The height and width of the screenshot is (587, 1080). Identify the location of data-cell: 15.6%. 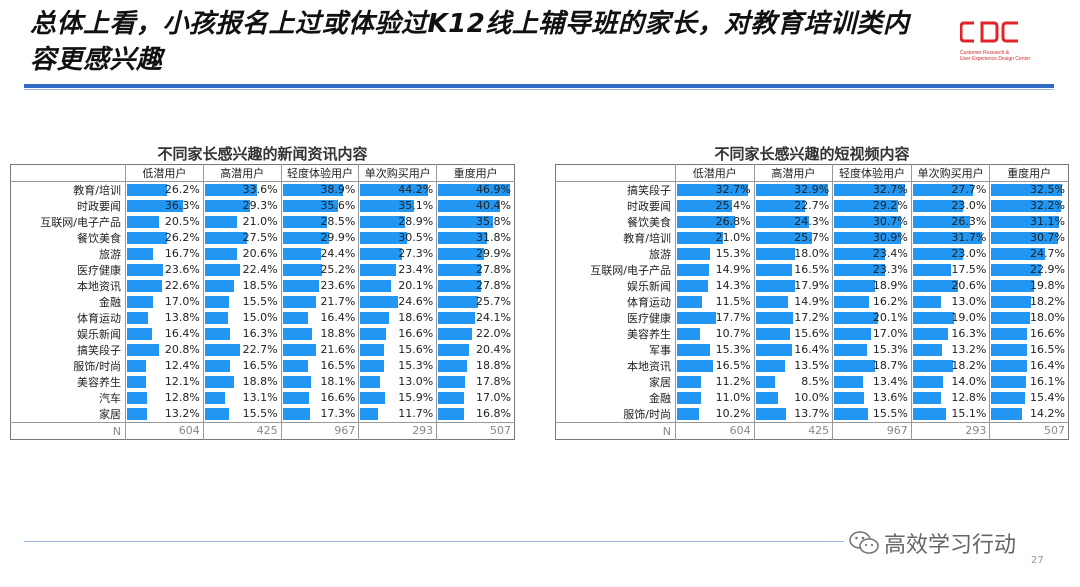
(793, 334).